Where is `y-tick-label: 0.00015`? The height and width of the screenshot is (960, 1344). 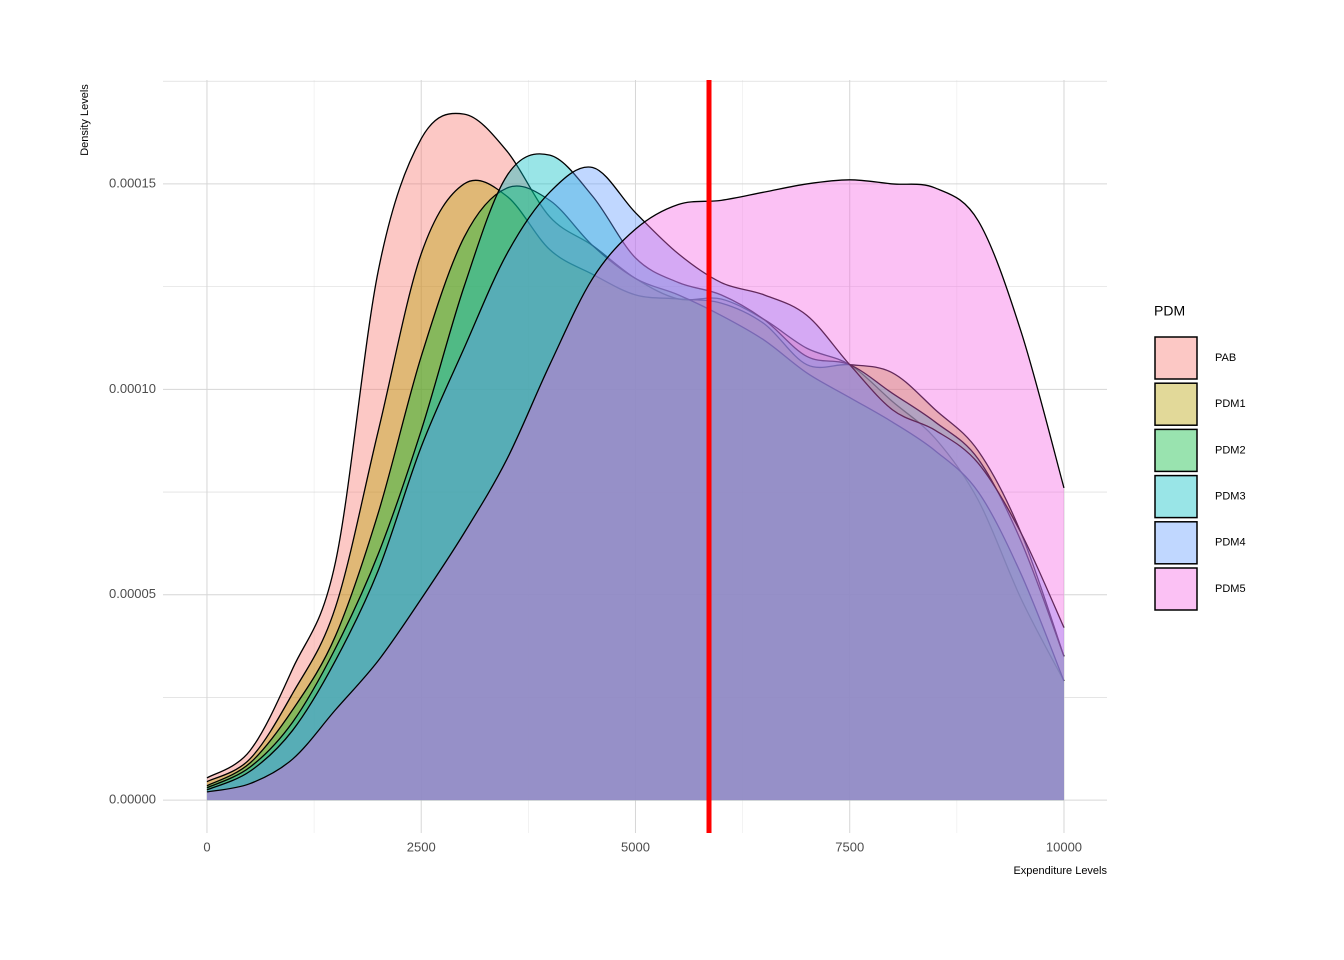 y-tick-label: 0.00015 is located at coordinates (132, 182).